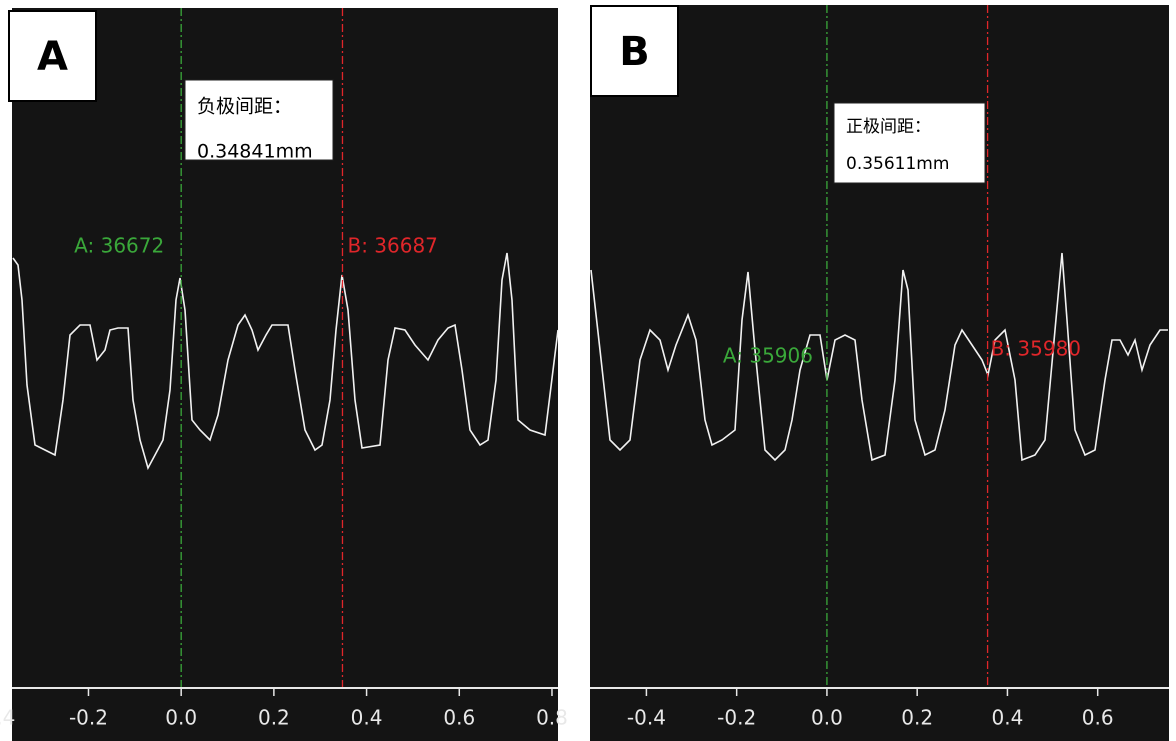 The height and width of the screenshot is (741, 1176). Describe the element at coordinates (119, 246) in the screenshot. I see `cursor-label: A: 36672` at that location.